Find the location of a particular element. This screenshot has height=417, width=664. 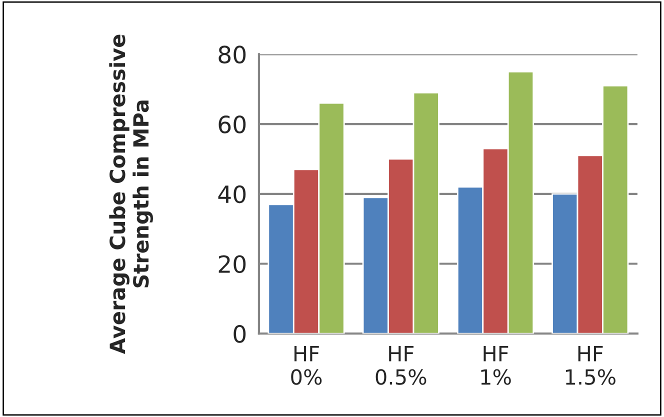

y-tick-label: 20 is located at coordinates (232, 264).